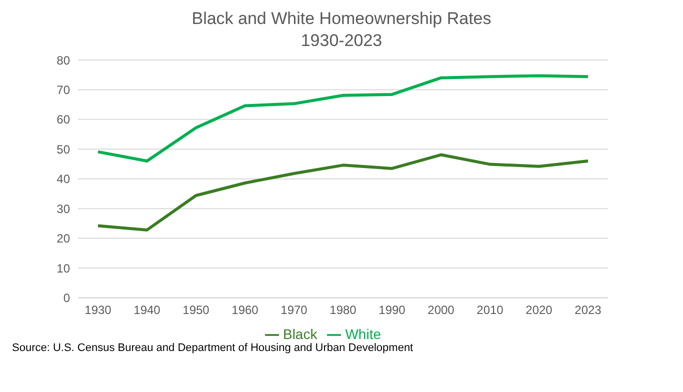 This screenshot has height=392, width=683. I want to click on y-tick-label: 10, so click(63, 268).